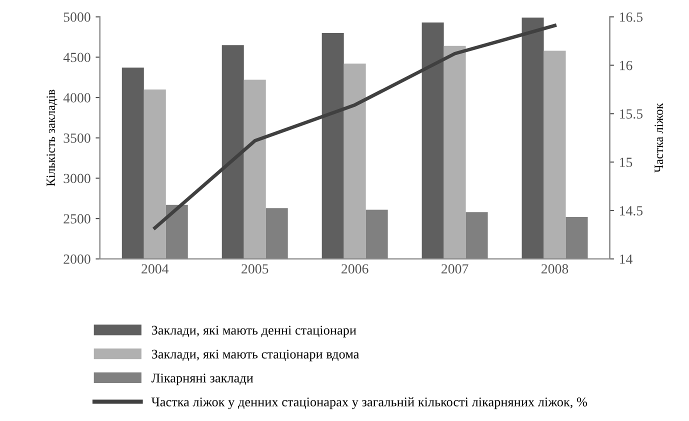 This screenshot has width=689, height=421. Describe the element at coordinates (631, 114) in the screenshot. I see `y2-tick-label: 15.5` at that location.